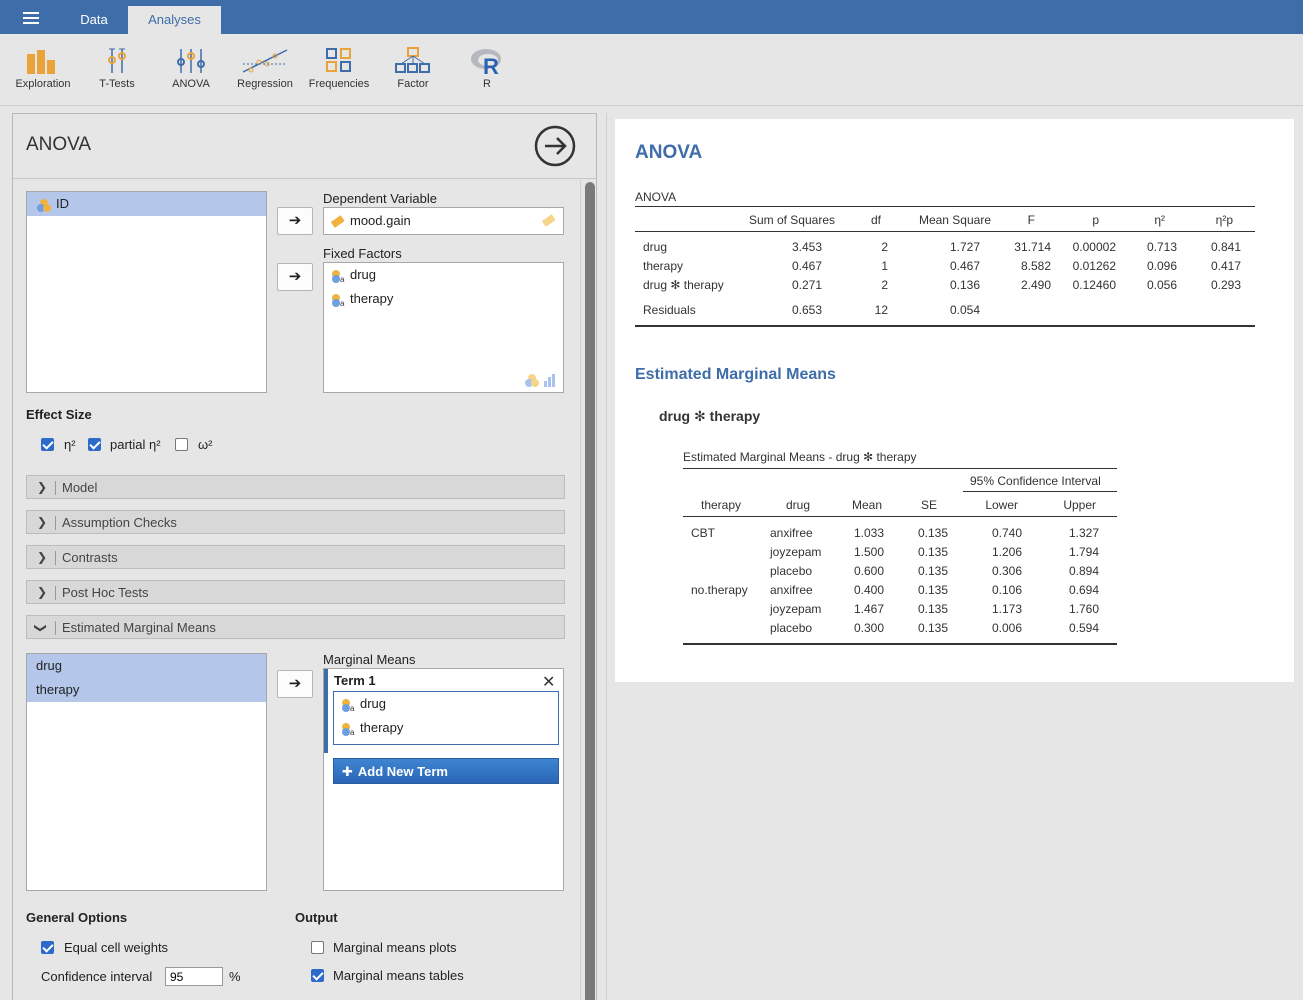 The height and width of the screenshot is (1000, 1303). Describe the element at coordinates (94, 444) in the screenshot. I see `partial-eta-squared-checkbox` at that location.